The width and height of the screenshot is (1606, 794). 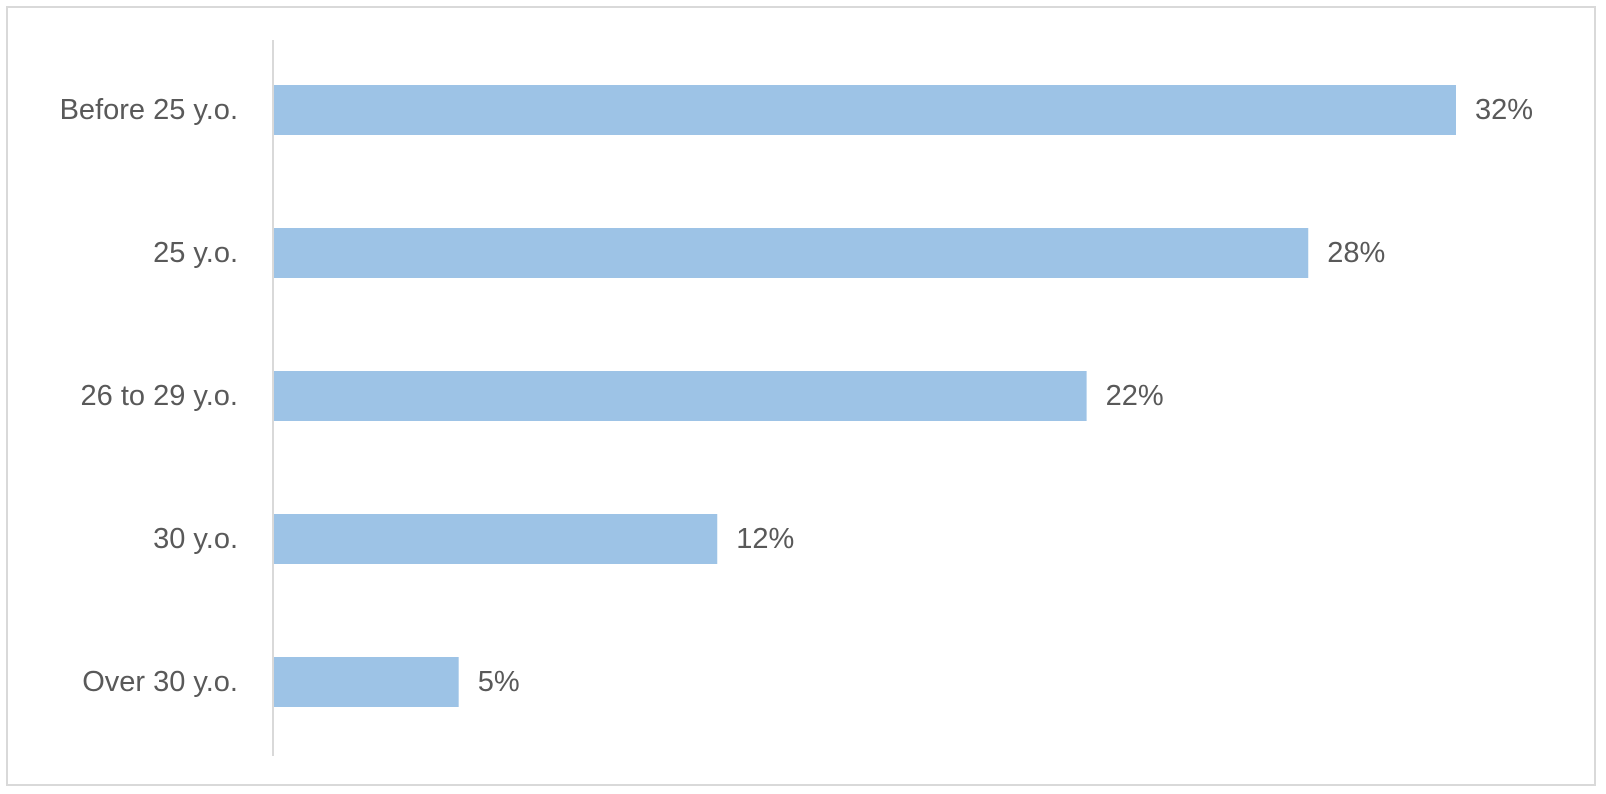 What do you see at coordinates (160, 682) in the screenshot?
I see `category-label-4: Over 30 y.o.` at bounding box center [160, 682].